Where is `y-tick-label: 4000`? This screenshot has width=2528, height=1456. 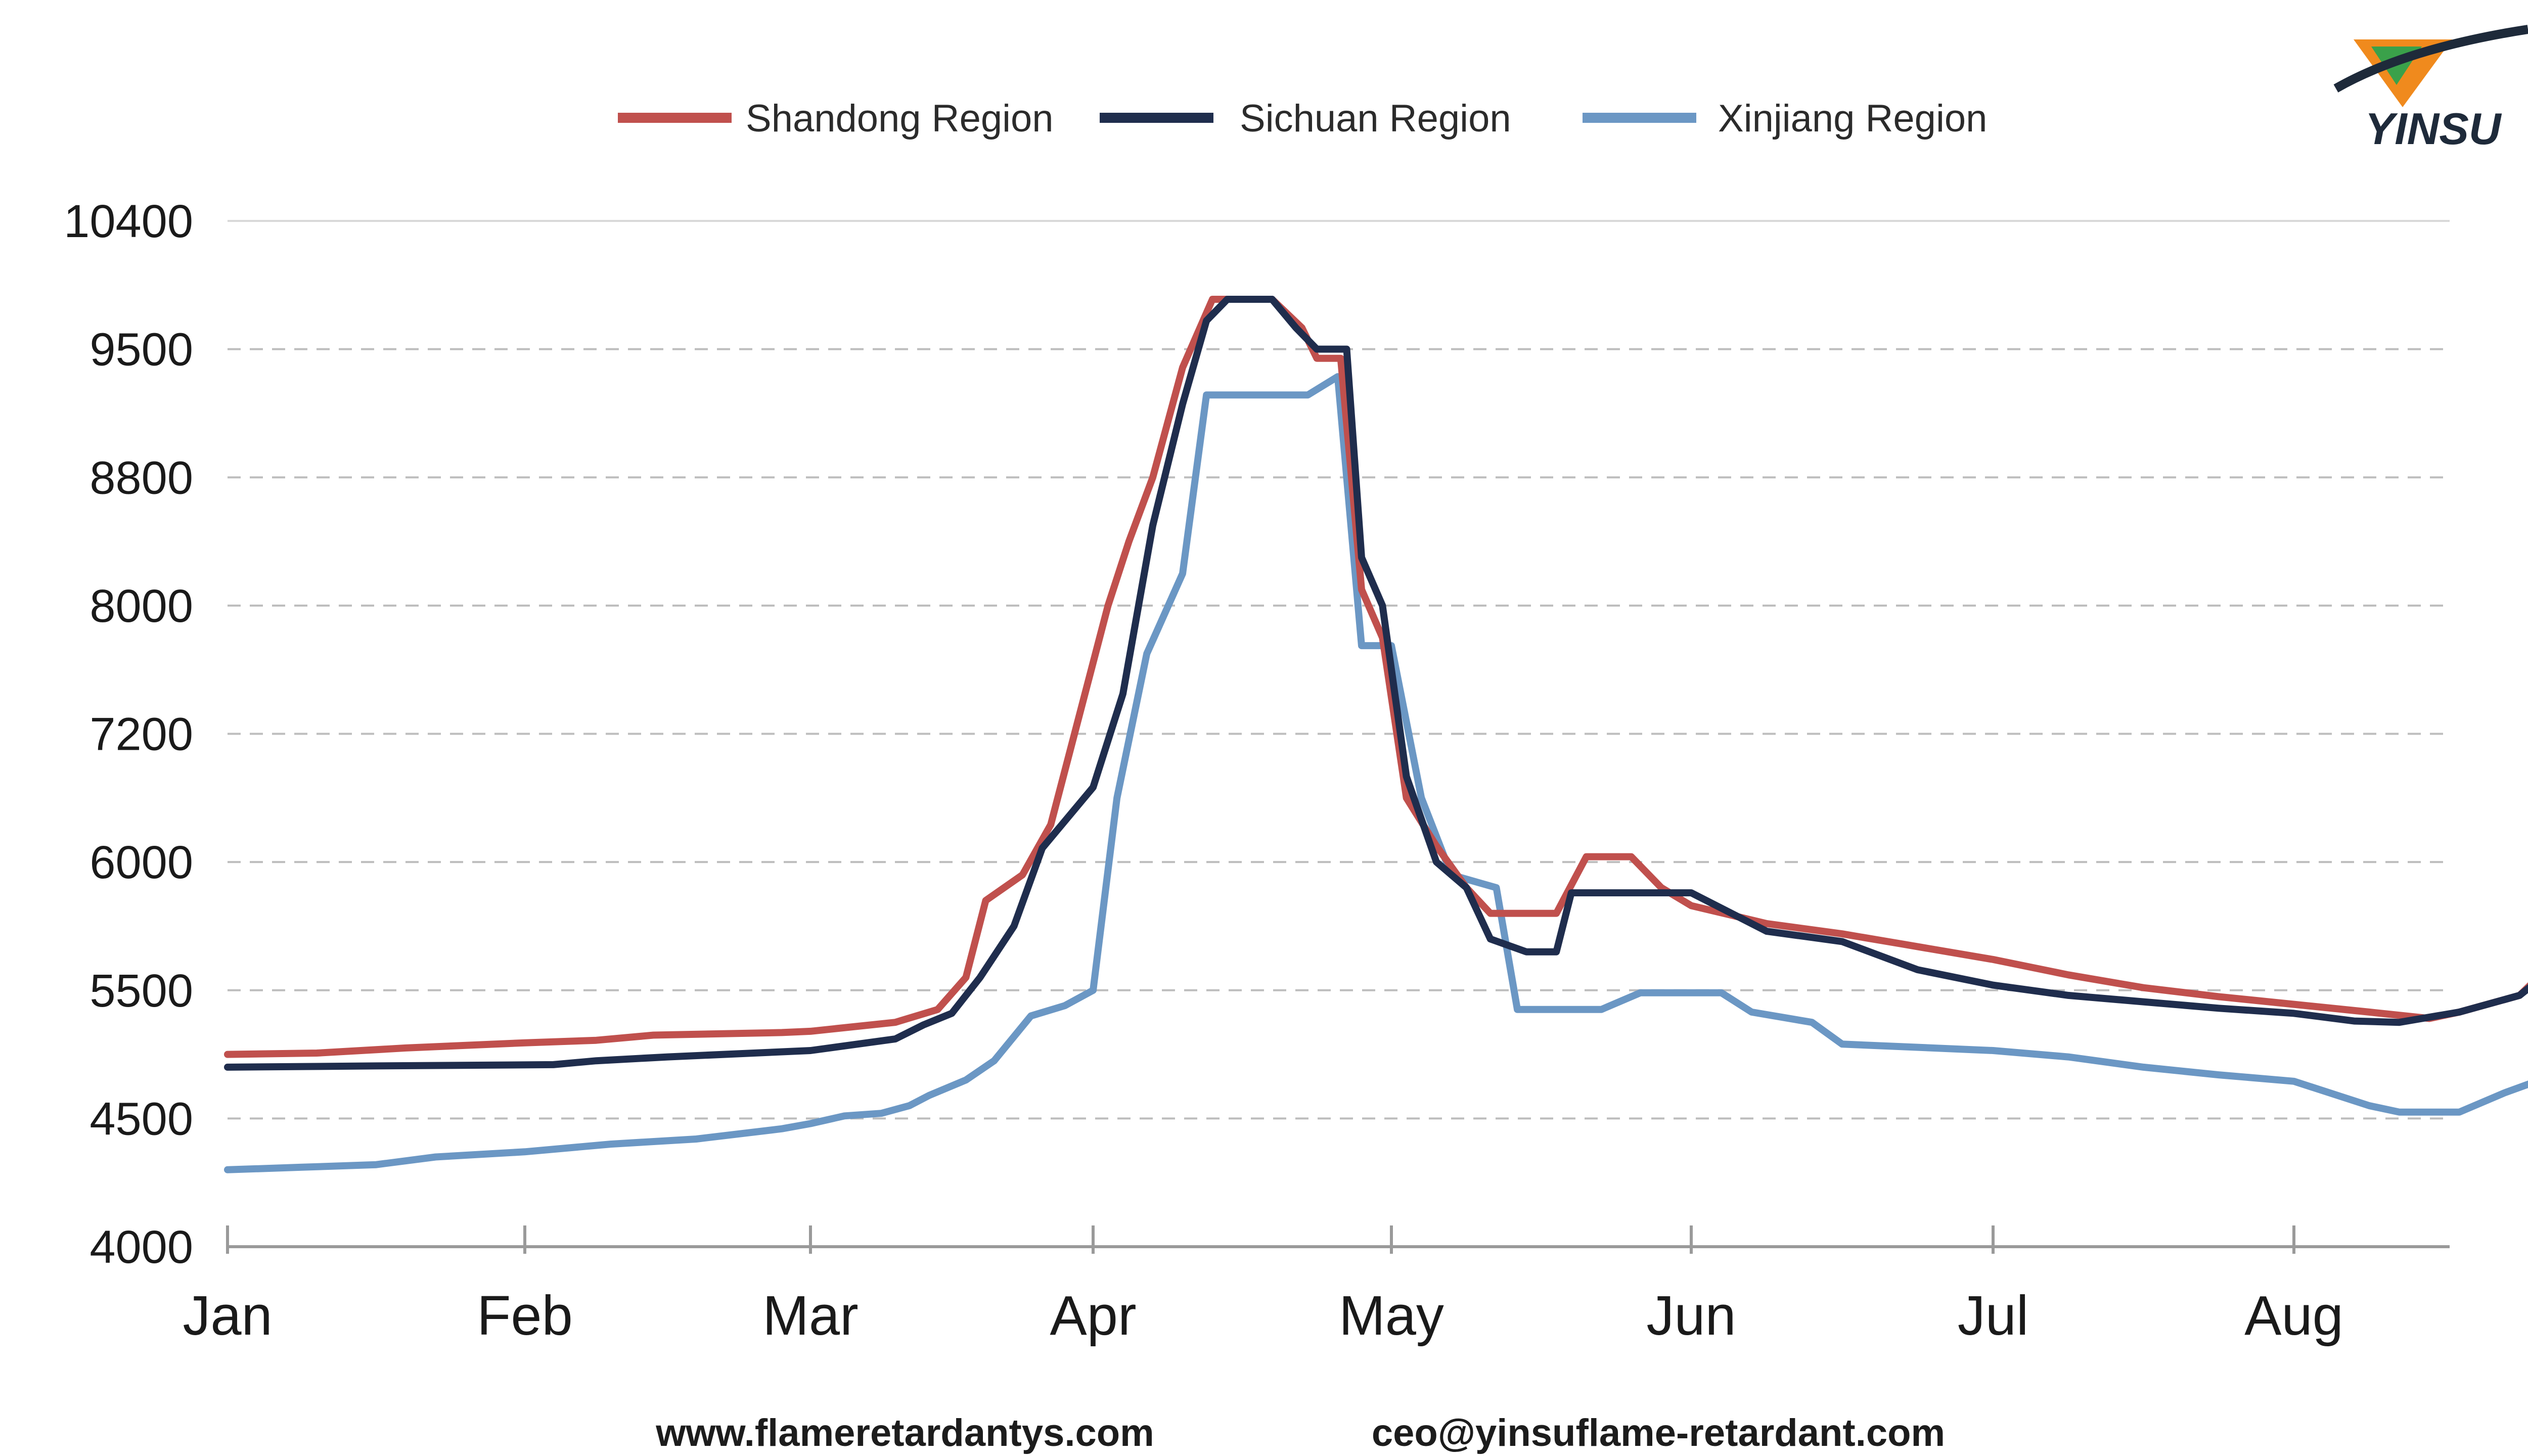
y-tick-label: 4000 is located at coordinates (141, 1247).